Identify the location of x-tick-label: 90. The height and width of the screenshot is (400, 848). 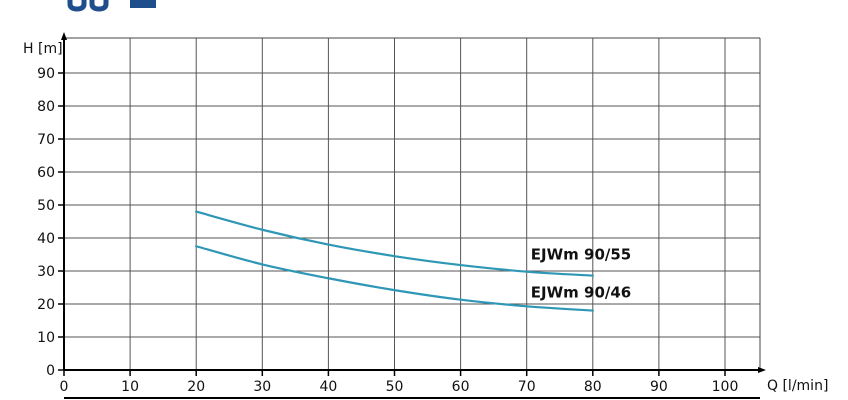
(659, 387).